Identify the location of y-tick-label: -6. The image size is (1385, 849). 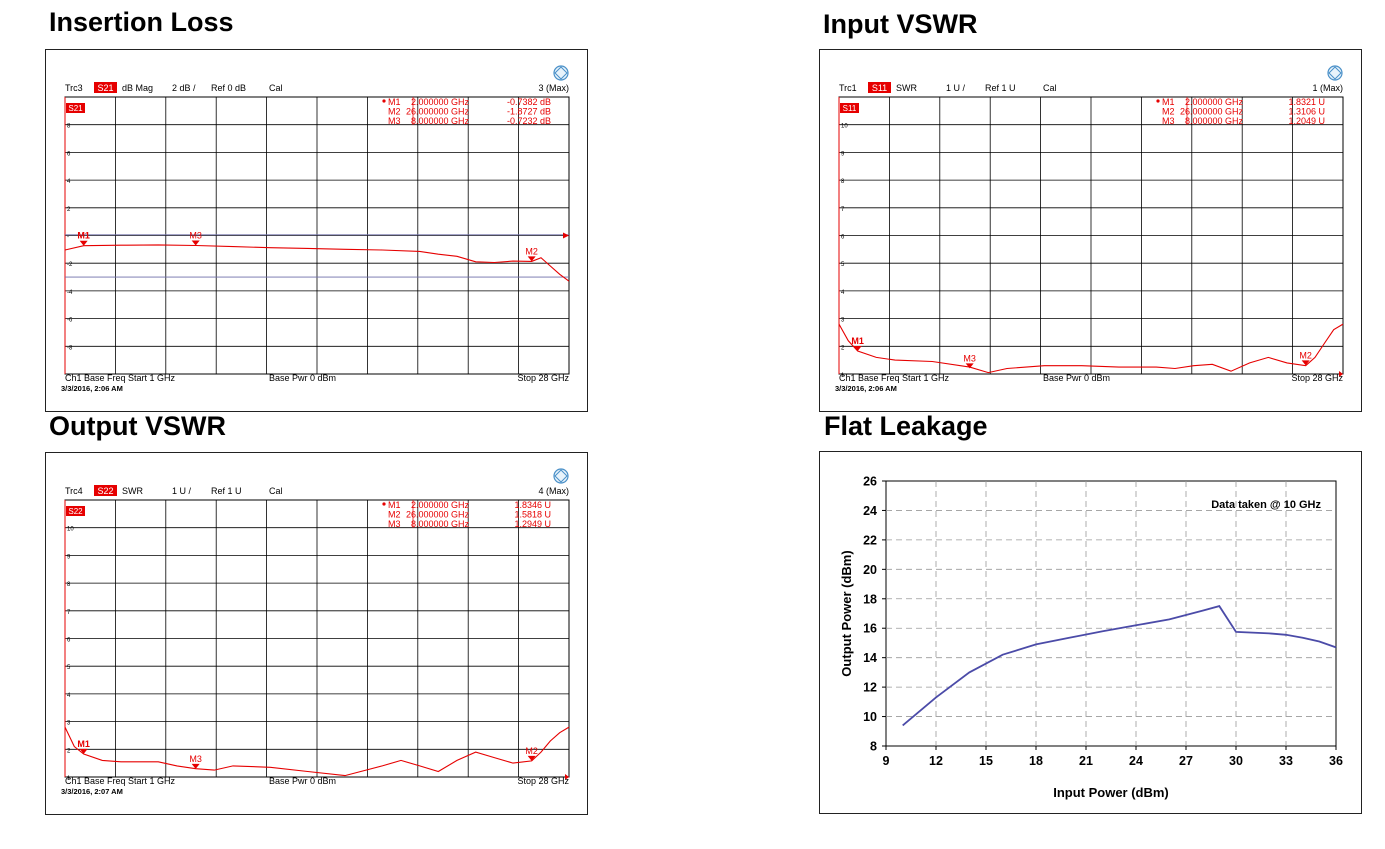
(70, 321).